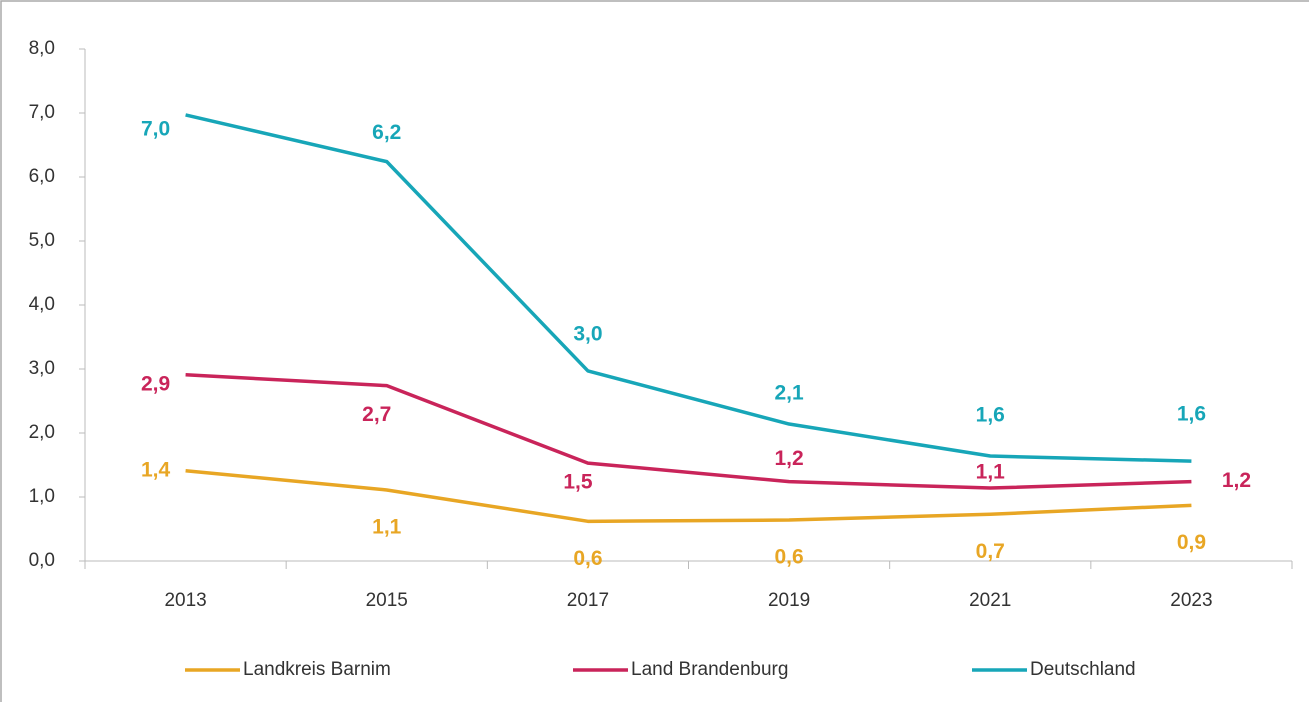 The image size is (1309, 702). What do you see at coordinates (42, 368) in the screenshot?
I see `y-tick-label: 3,0` at bounding box center [42, 368].